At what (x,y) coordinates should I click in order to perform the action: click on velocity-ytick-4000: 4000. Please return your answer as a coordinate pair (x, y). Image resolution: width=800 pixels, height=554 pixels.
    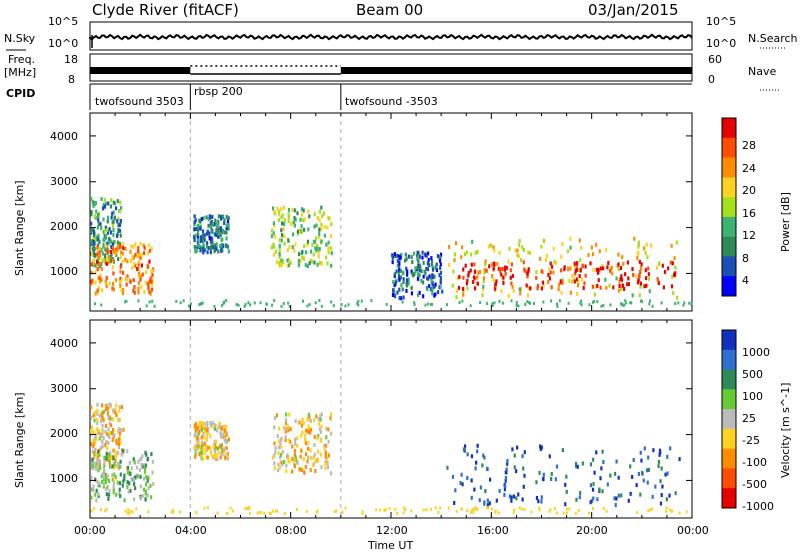
    Looking at the image, I should click on (64, 343).